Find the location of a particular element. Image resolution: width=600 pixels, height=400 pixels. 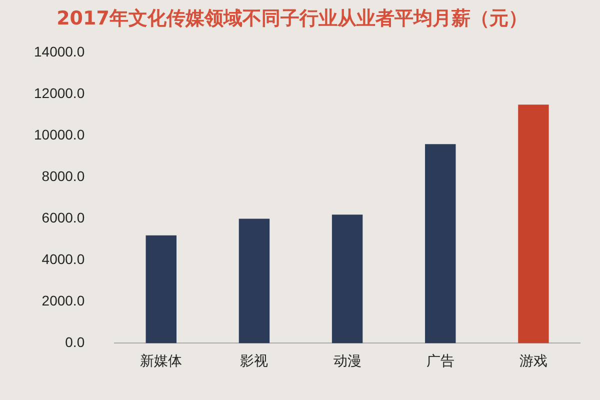

y-tick-label: 12000.0 is located at coordinates (59, 93).